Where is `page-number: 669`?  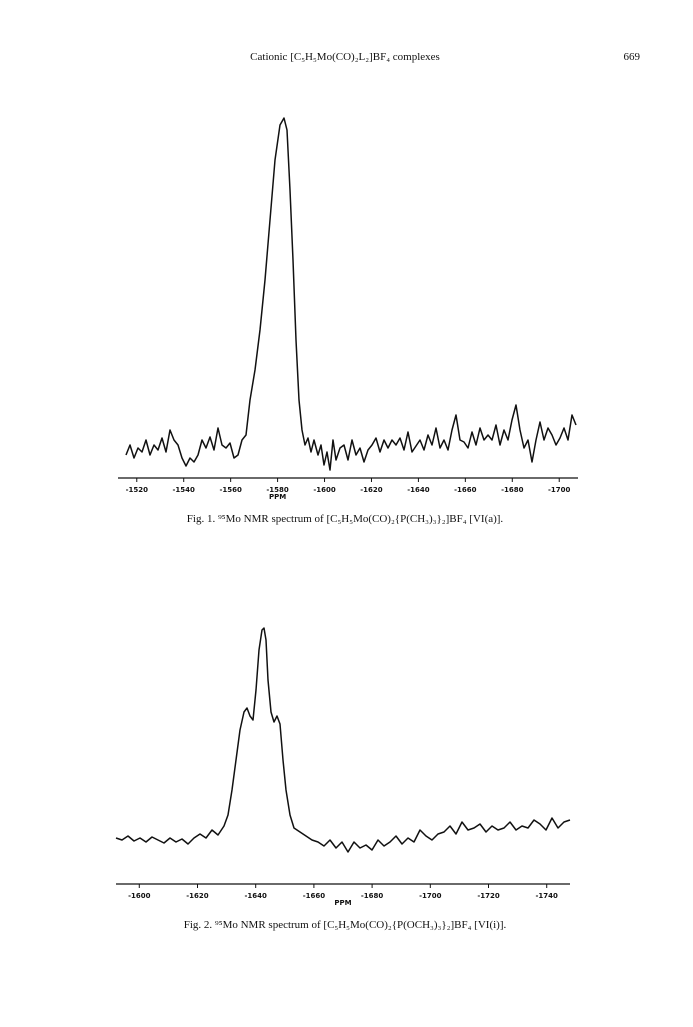 page-number: 669 is located at coordinates (632, 57).